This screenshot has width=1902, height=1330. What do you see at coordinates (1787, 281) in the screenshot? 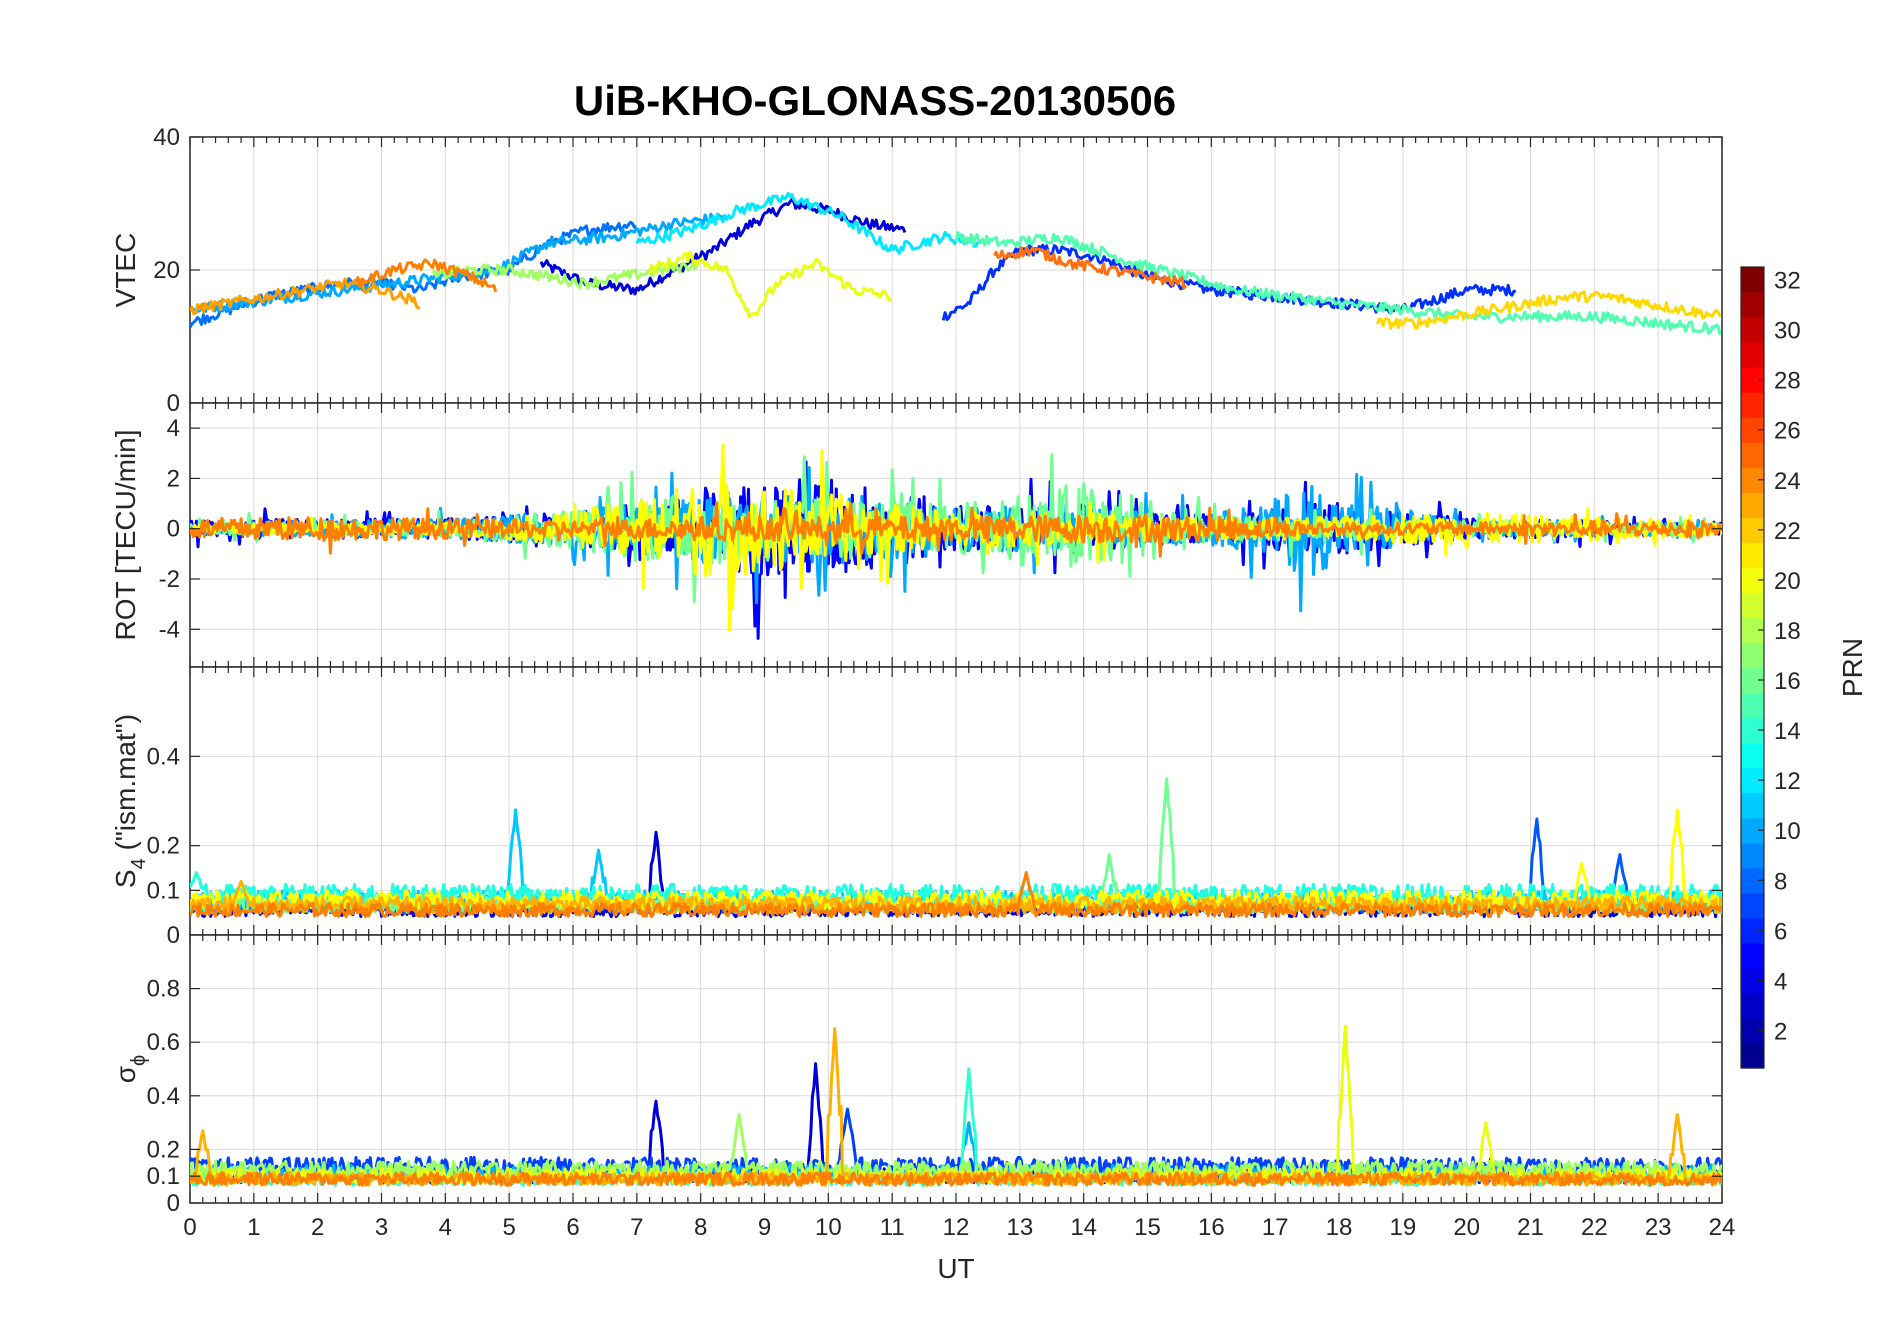
I see `colorbar-tick-label: 32` at bounding box center [1787, 281].